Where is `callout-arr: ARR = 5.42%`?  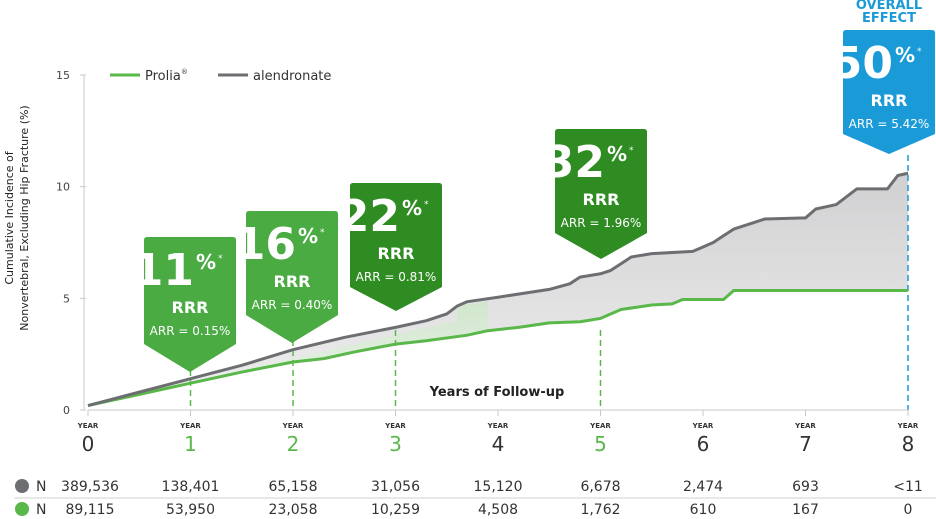 callout-arr: ARR = 5.42% is located at coordinates (889, 124).